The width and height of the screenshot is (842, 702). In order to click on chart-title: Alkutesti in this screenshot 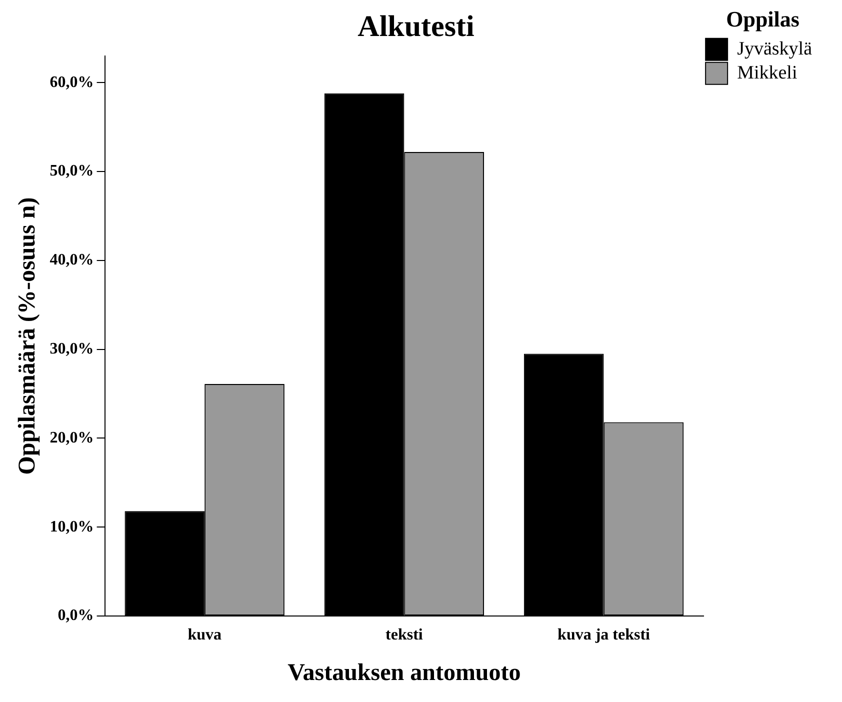, I will do `click(416, 26)`.